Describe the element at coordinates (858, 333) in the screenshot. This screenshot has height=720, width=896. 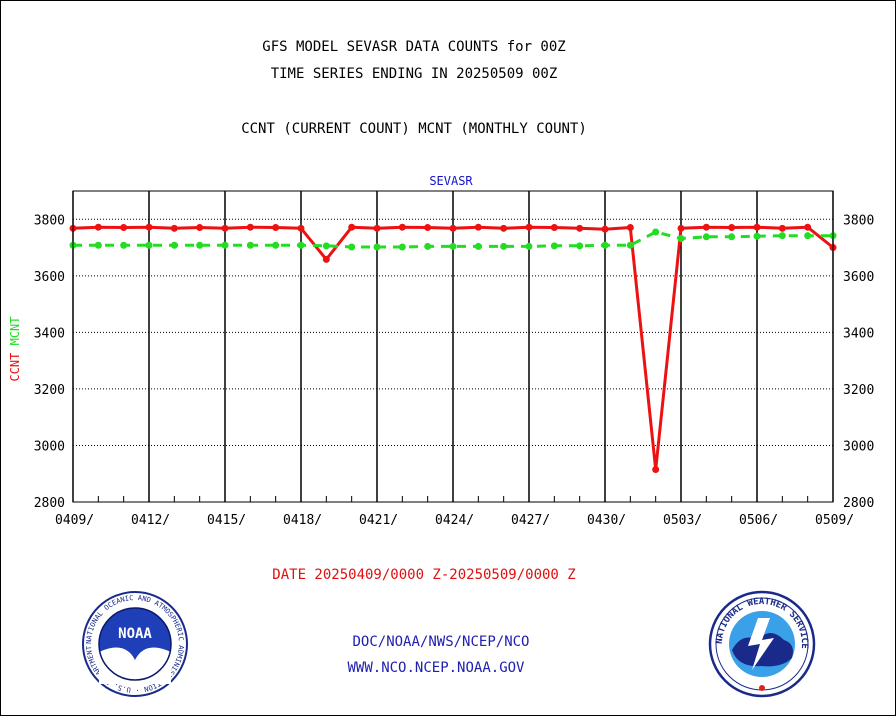
I see `y-tick-label-right: 3400` at that location.